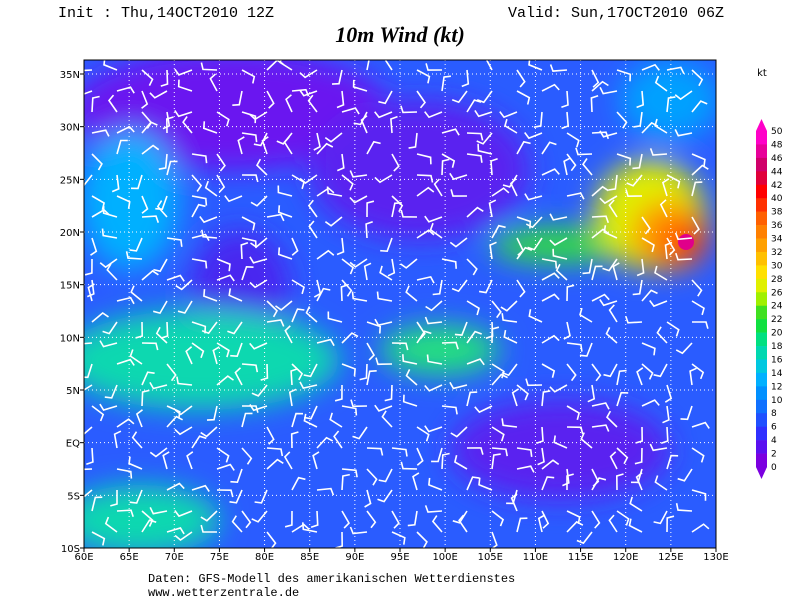 Image resolution: width=800 pixels, height=600 pixels. What do you see at coordinates (777, 280) in the screenshot?
I see `colorbar-label: 28` at bounding box center [777, 280].